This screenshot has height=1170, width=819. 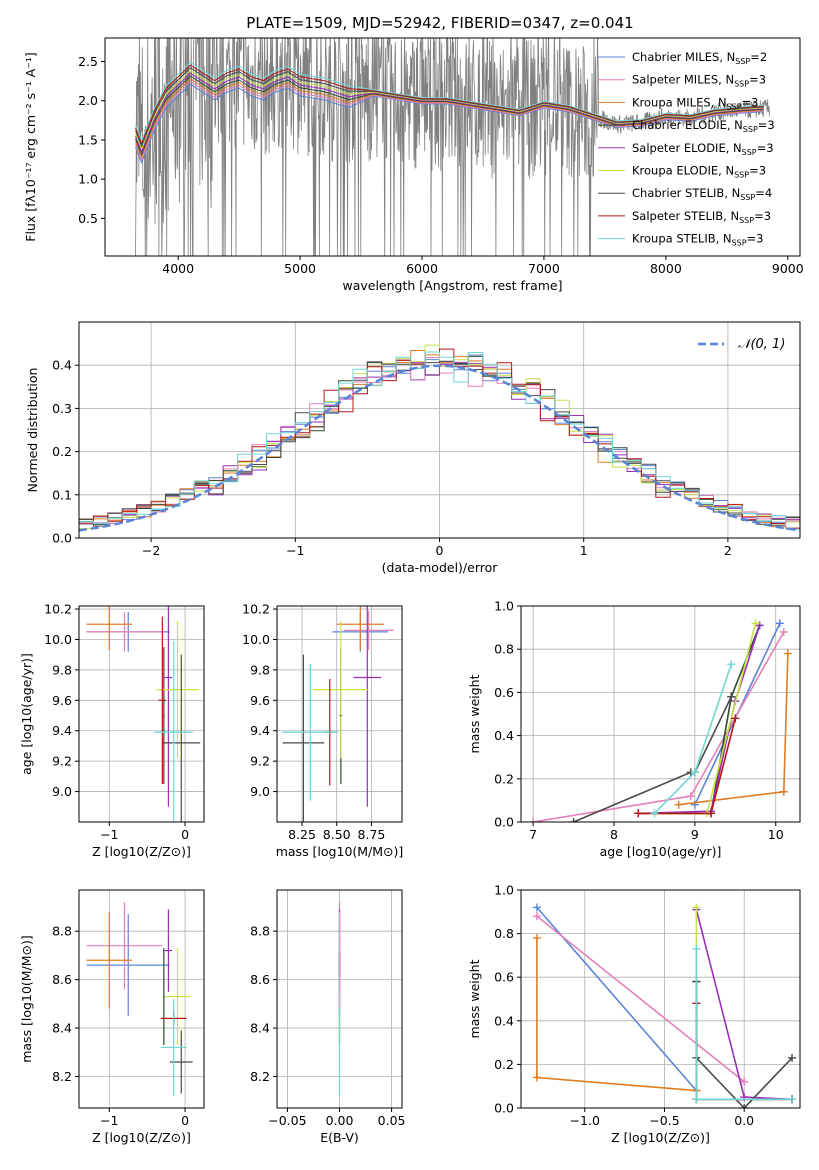 What do you see at coordinates (666, 268) in the screenshot?
I see `x-tick-label: 8000` at bounding box center [666, 268].